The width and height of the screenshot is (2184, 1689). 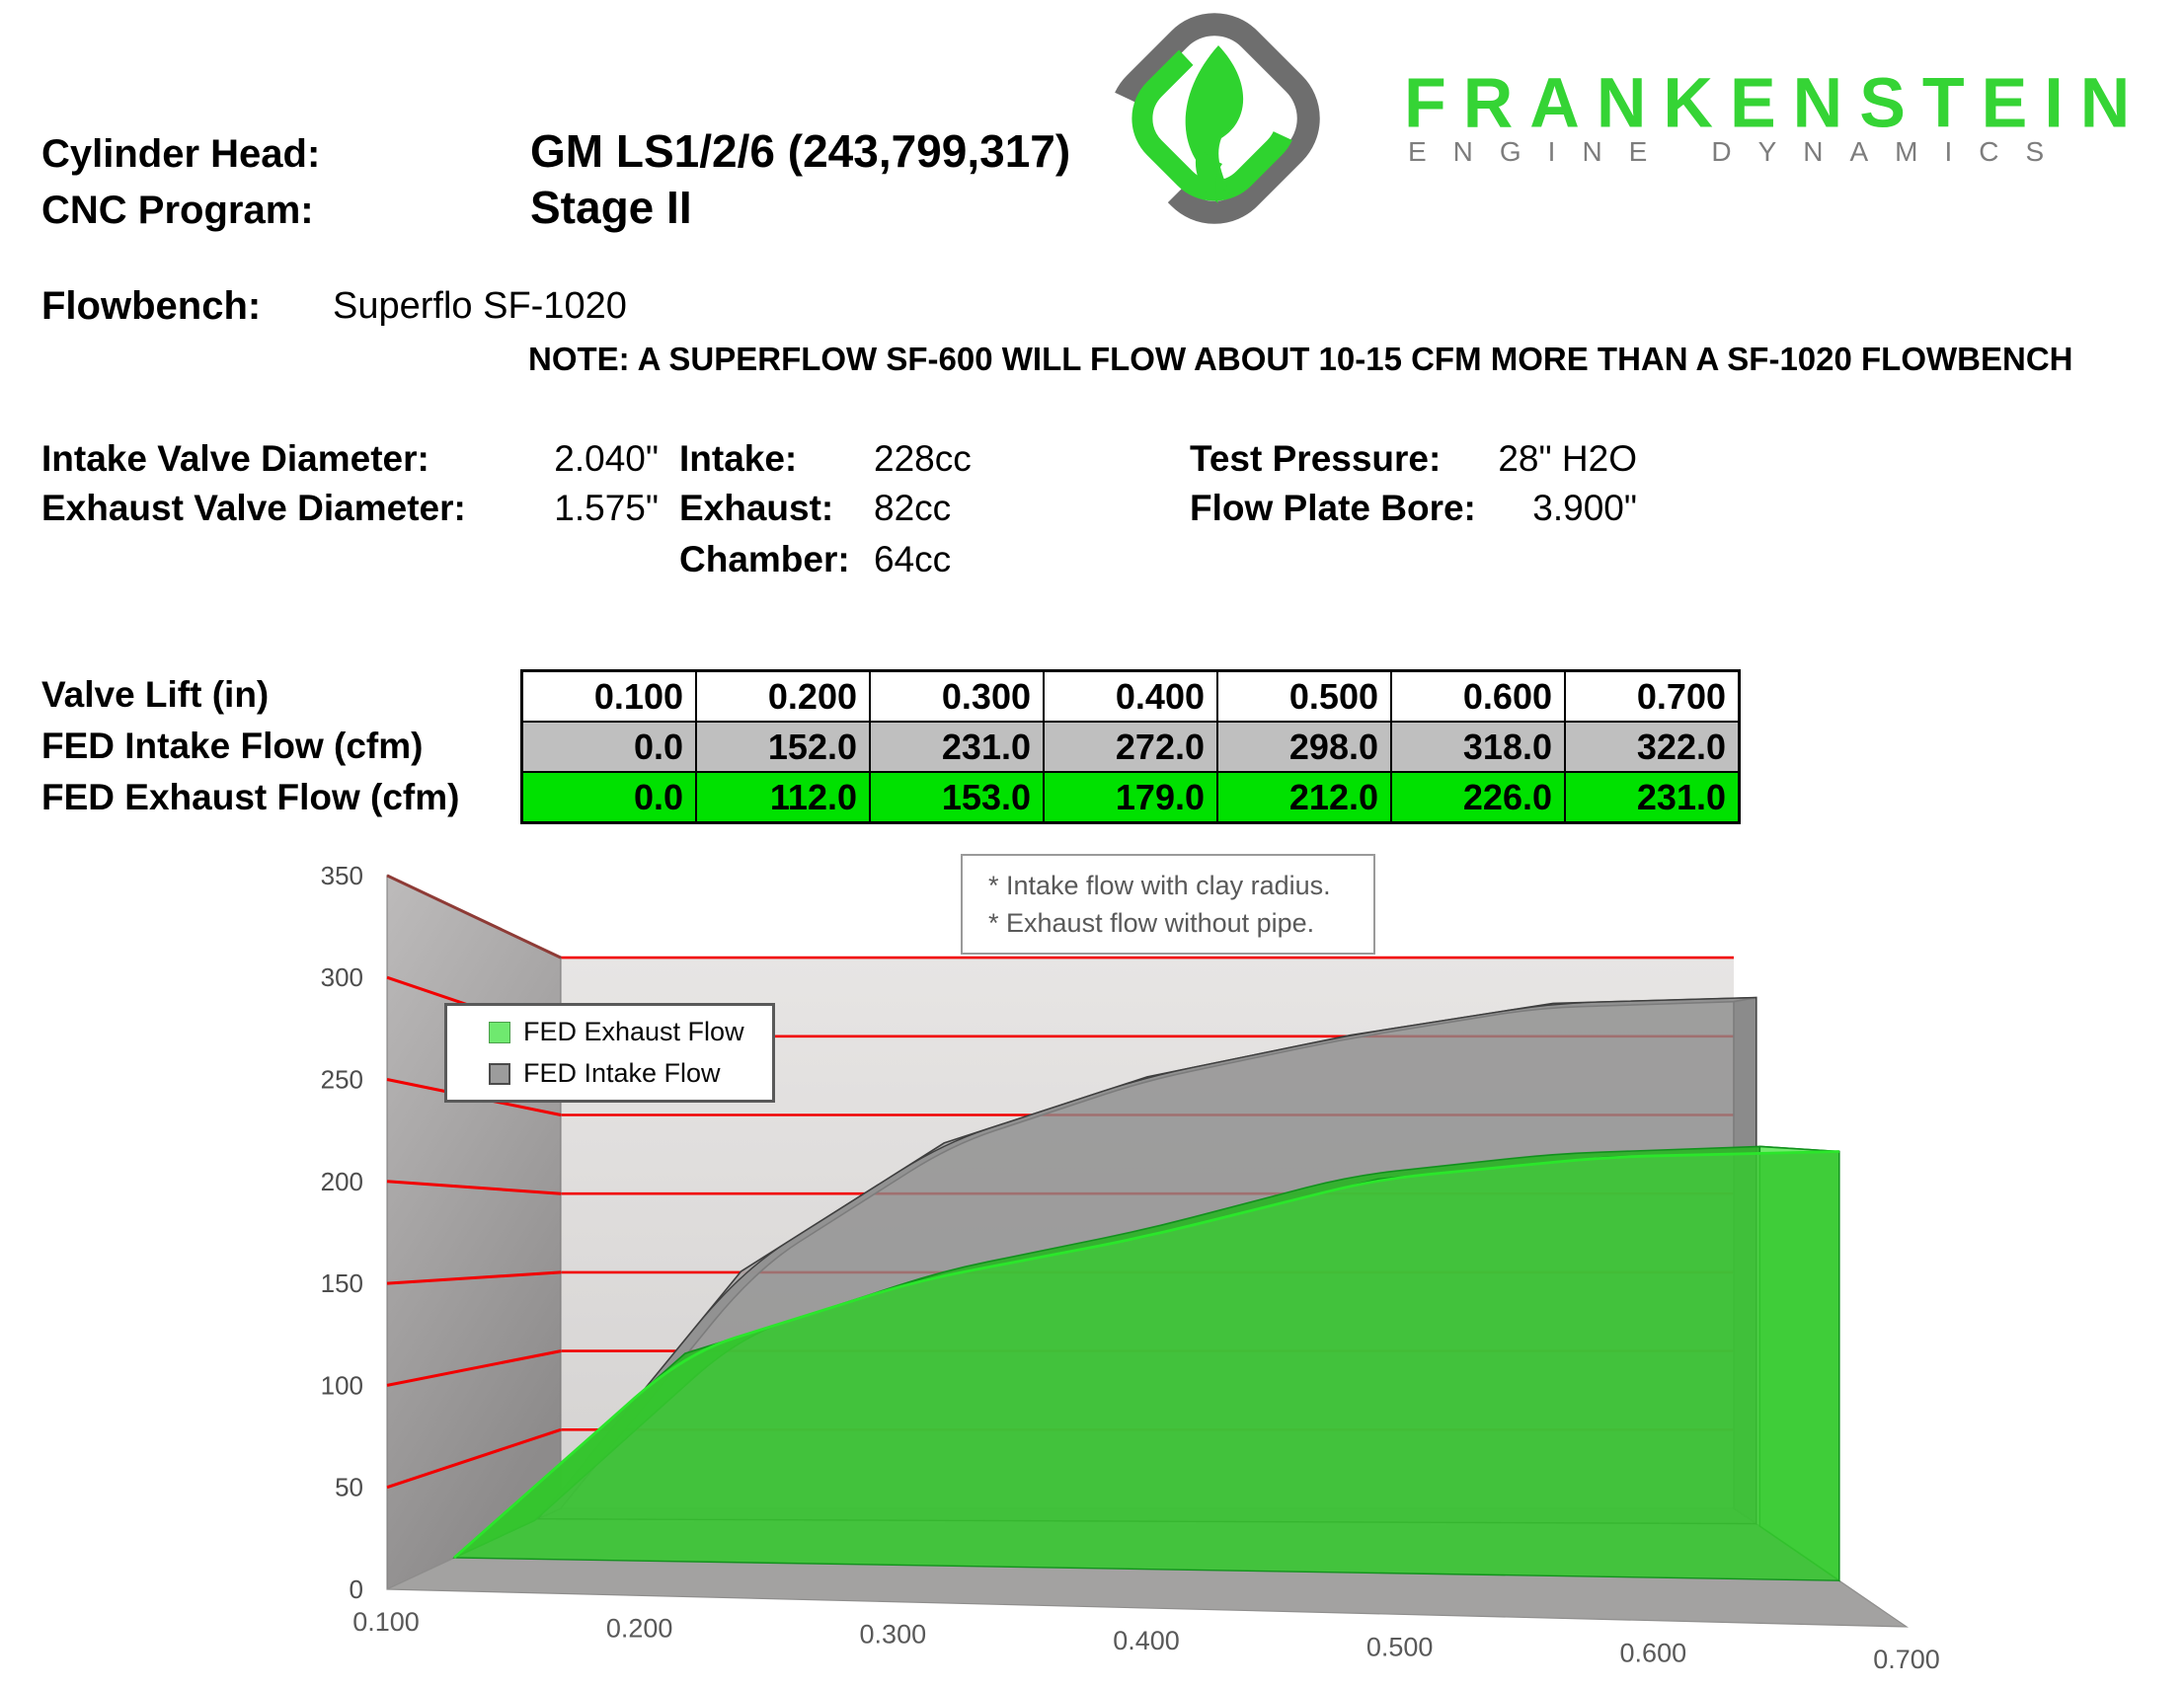 What do you see at coordinates (606, 458) in the screenshot?
I see `intake-valve-diameter-value: 2.040"` at bounding box center [606, 458].